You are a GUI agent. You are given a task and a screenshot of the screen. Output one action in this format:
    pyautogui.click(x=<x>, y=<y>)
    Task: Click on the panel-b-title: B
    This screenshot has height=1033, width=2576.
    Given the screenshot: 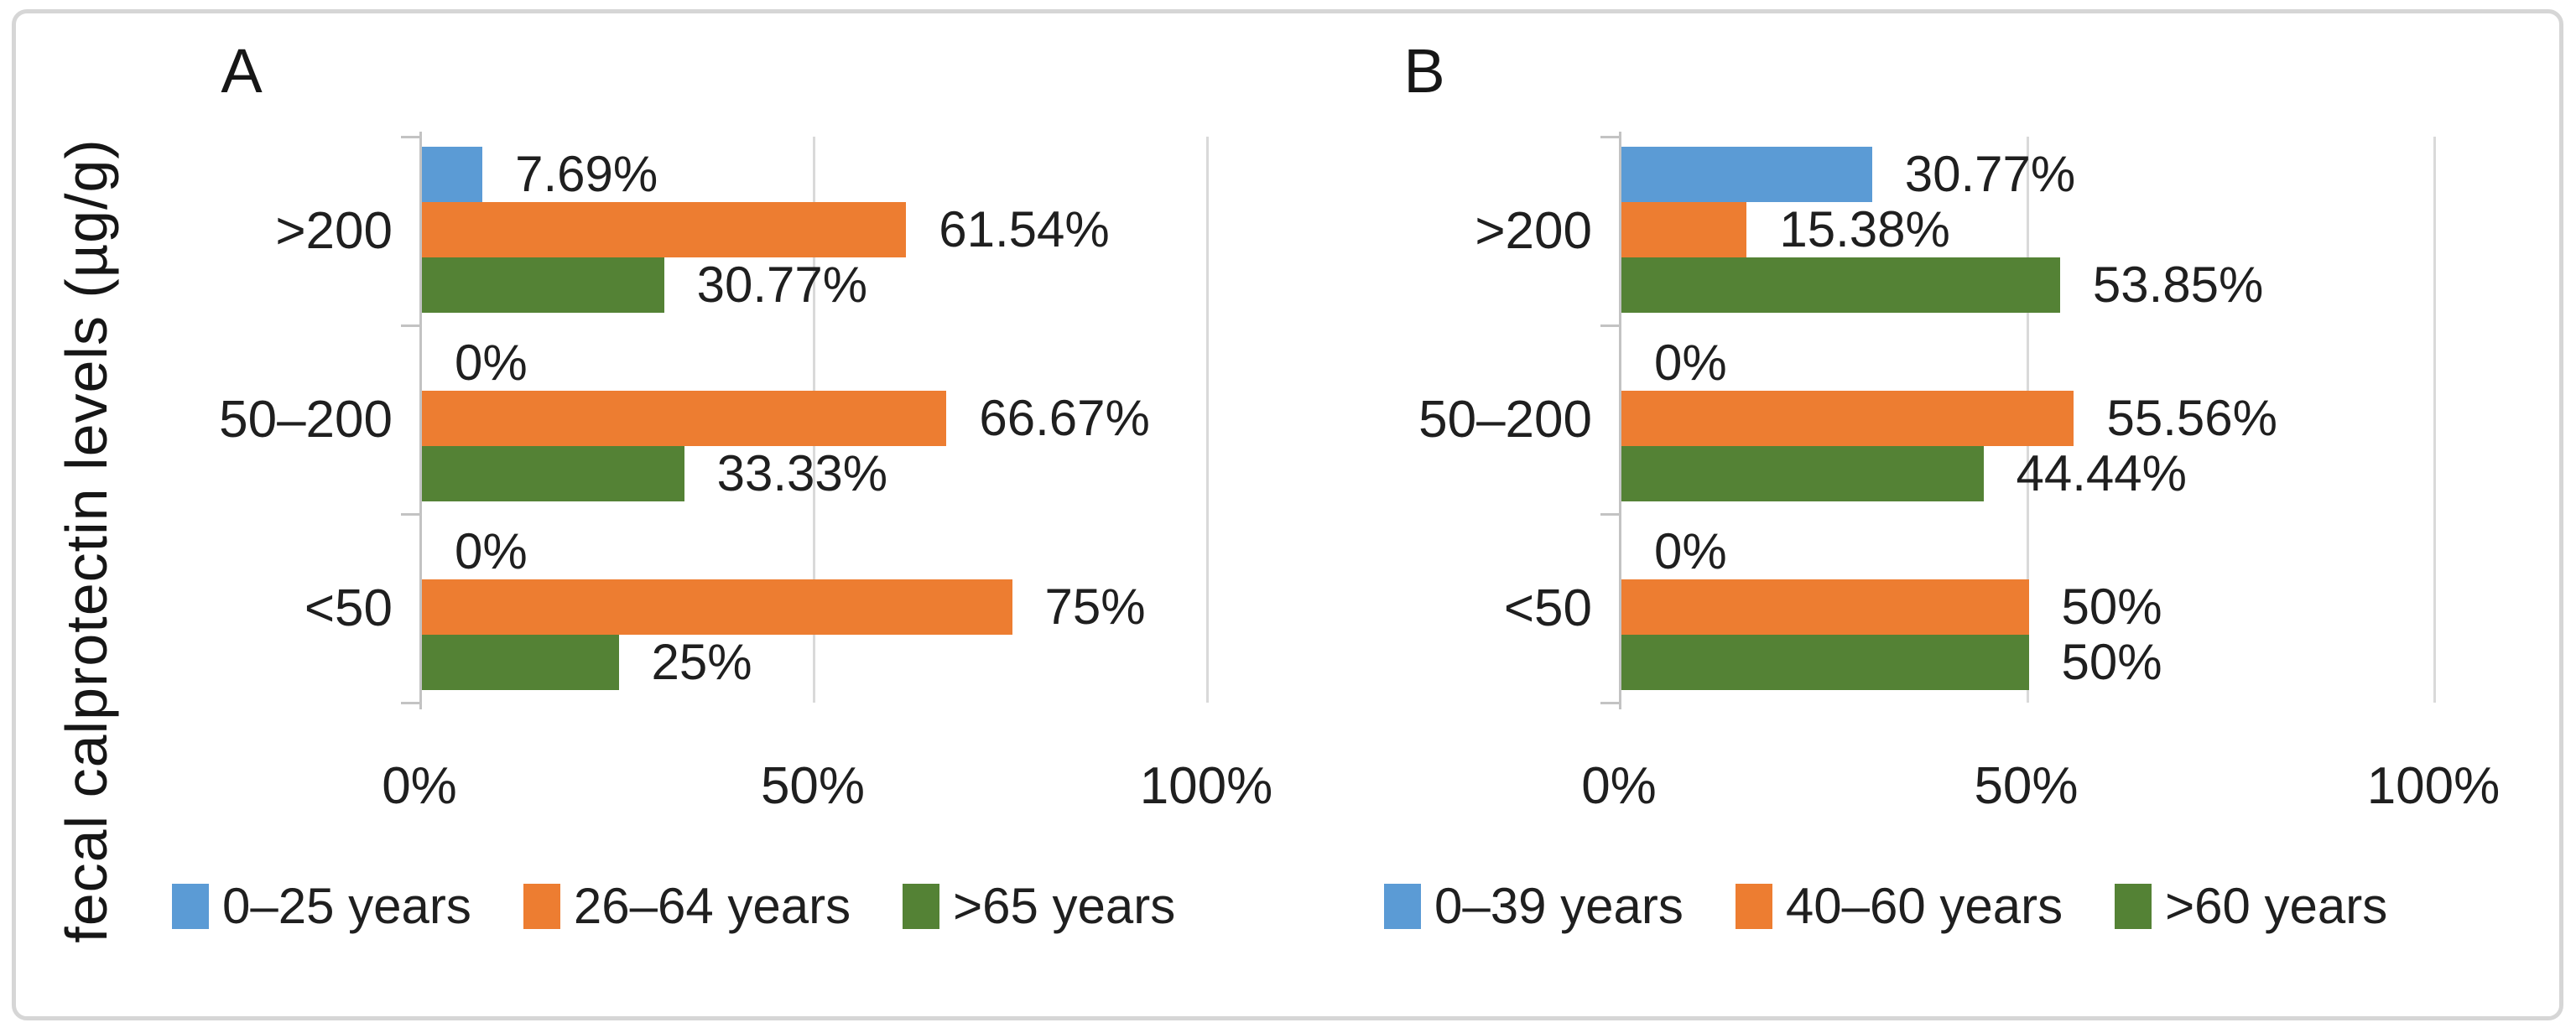 What is the action you would take?
    pyautogui.click(x=1424, y=71)
    